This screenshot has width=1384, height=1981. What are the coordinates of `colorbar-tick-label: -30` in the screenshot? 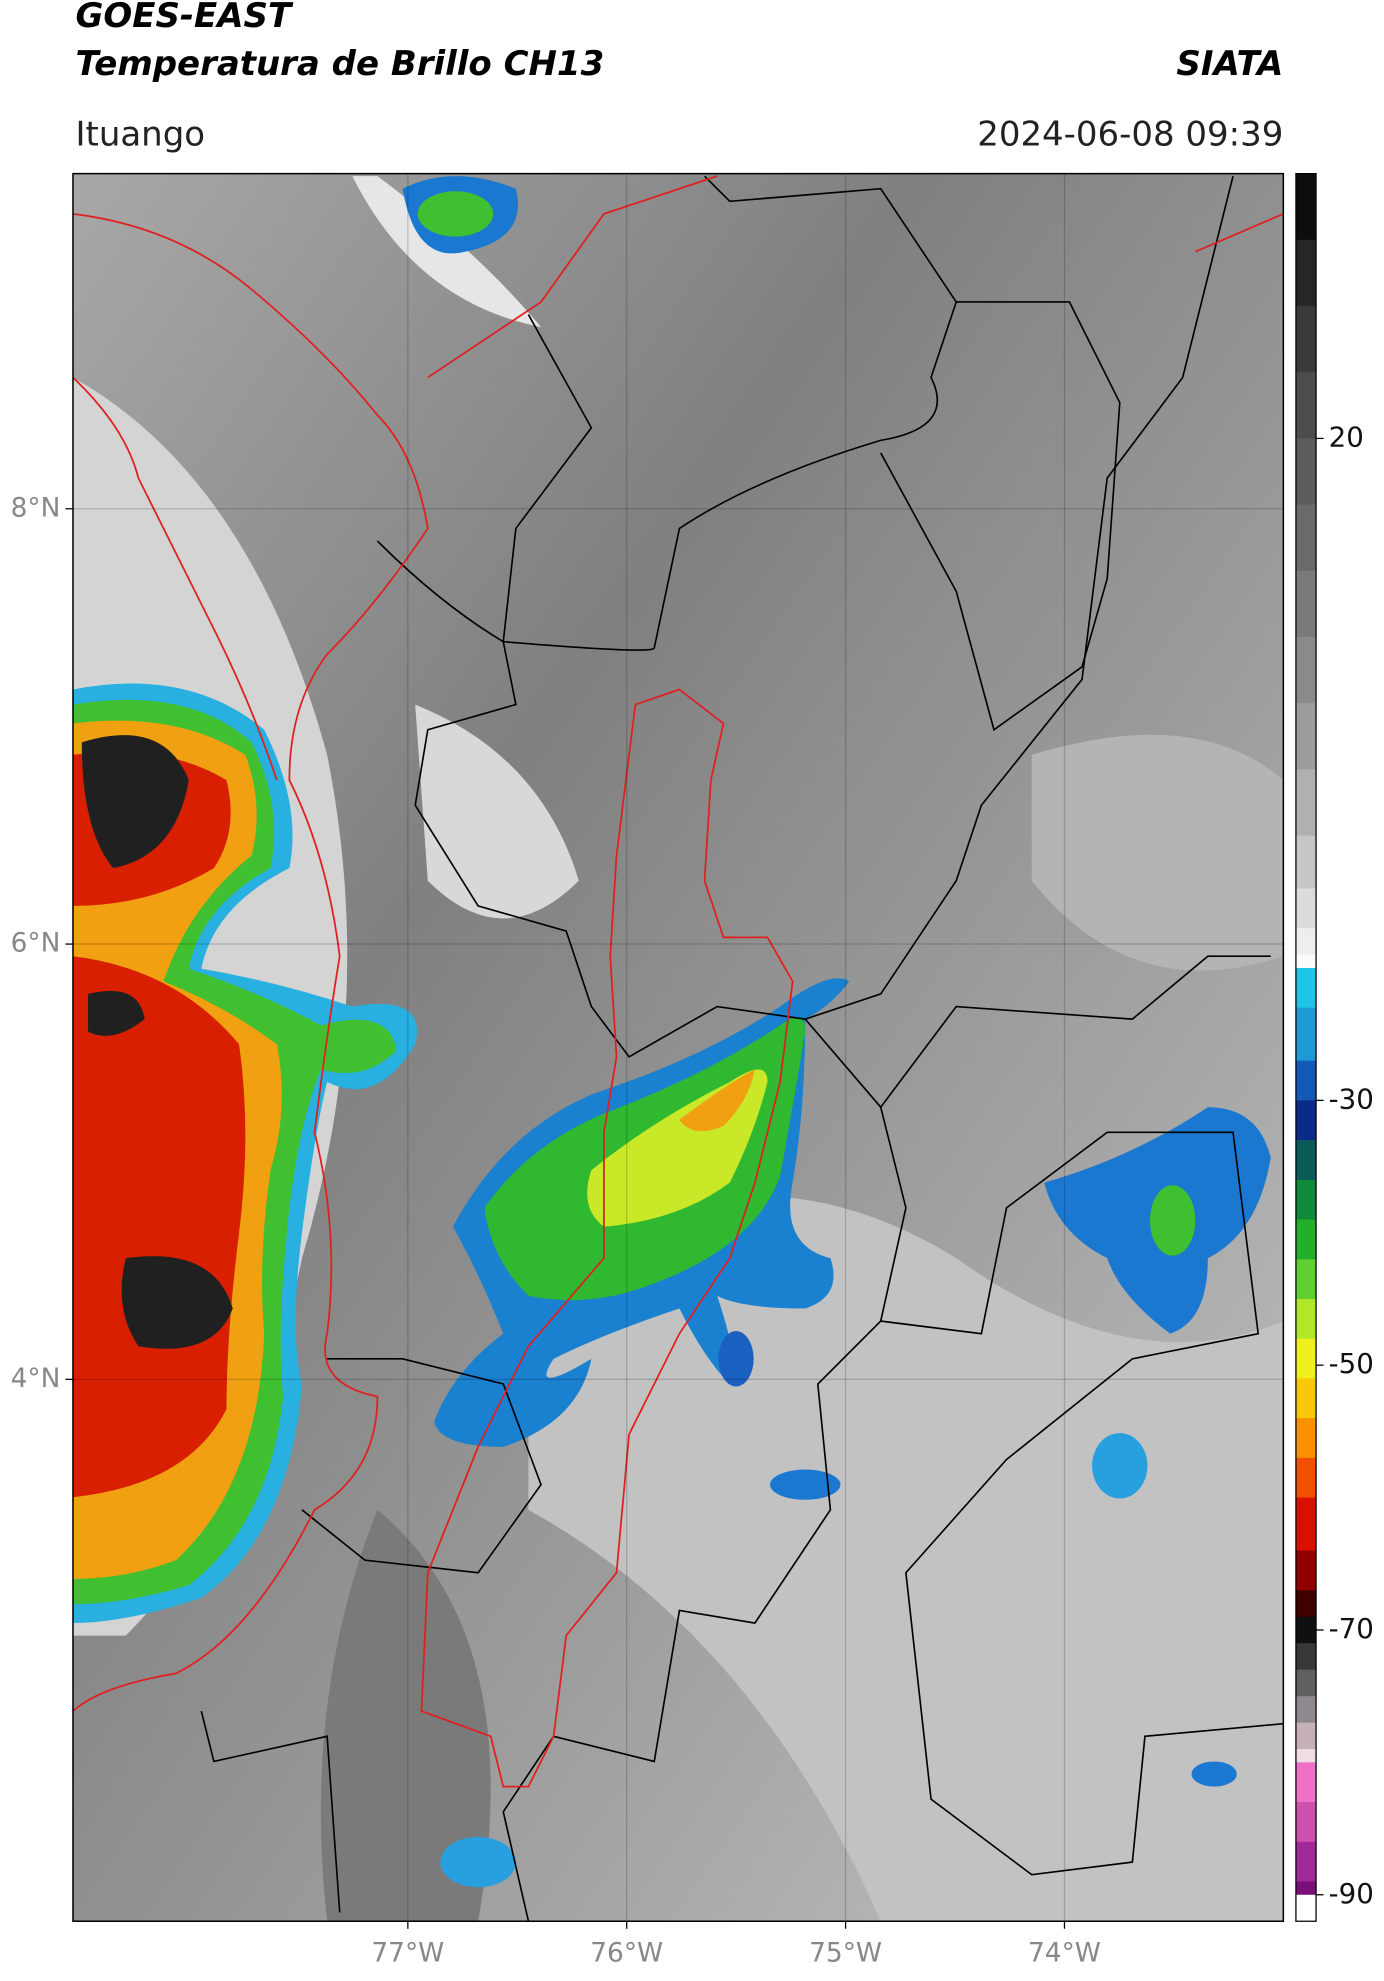 It's located at (1351, 1098).